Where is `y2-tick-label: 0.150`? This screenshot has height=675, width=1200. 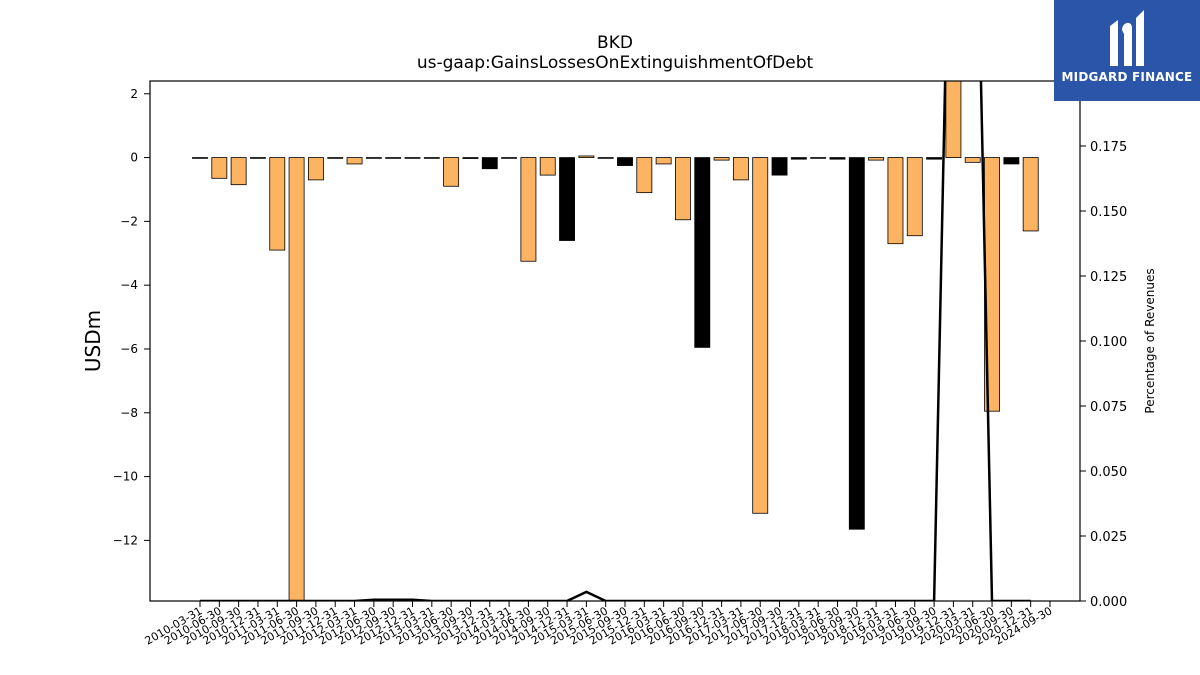 y2-tick-label: 0.150 is located at coordinates (1108, 212).